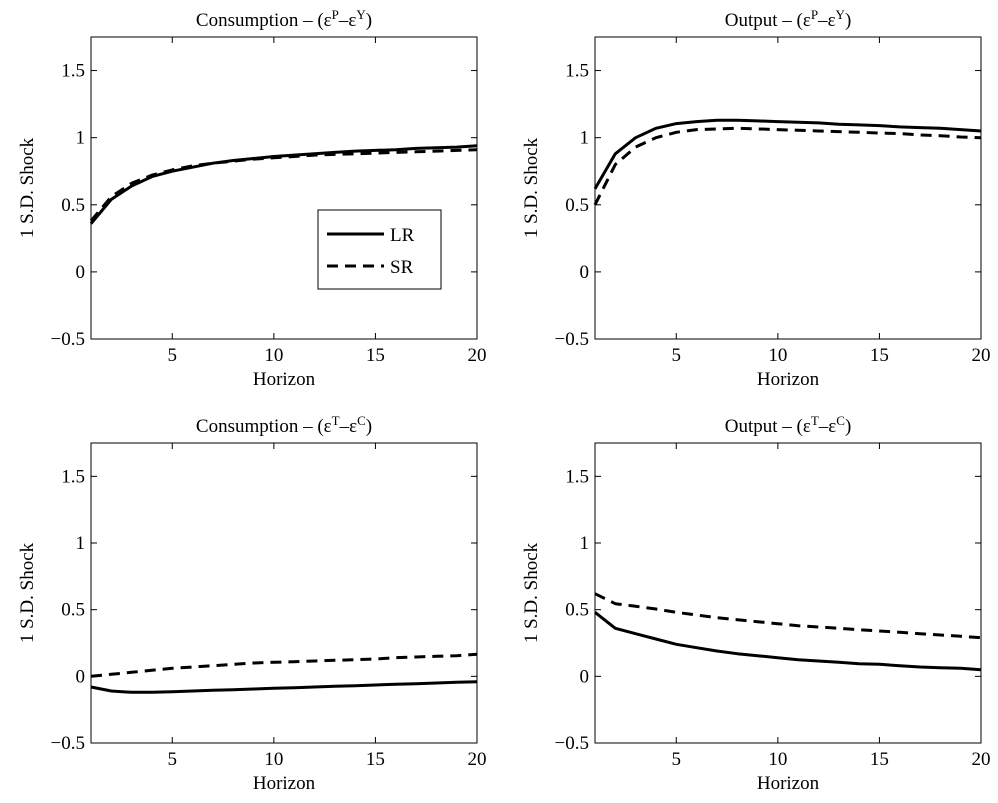 This screenshot has height=803, width=998. What do you see at coordinates (402, 267) in the screenshot?
I see `legend-label-sr: SR` at bounding box center [402, 267].